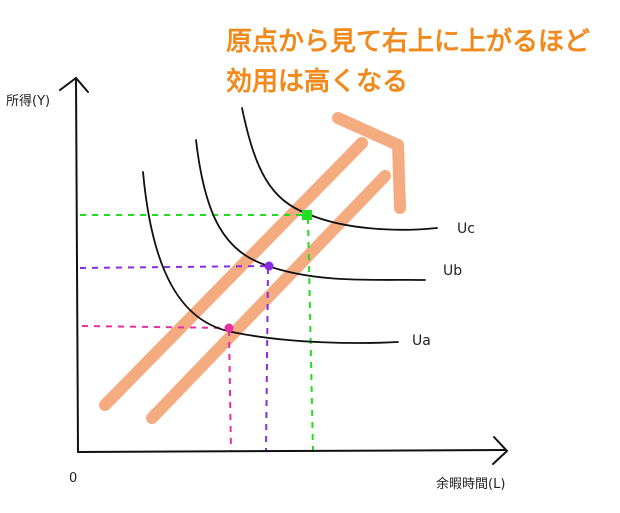 The image size is (620, 513). What do you see at coordinates (174, 267) in the screenshot?
I see `ub-horizontal-guide` at bounding box center [174, 267].